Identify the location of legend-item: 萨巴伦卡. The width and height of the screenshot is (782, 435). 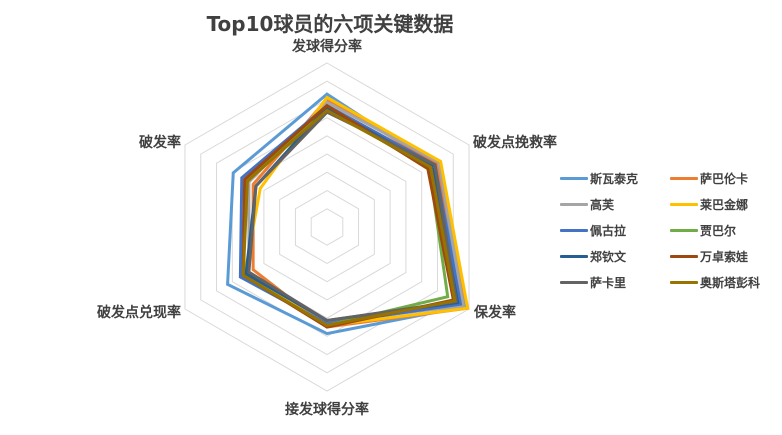
(709, 178).